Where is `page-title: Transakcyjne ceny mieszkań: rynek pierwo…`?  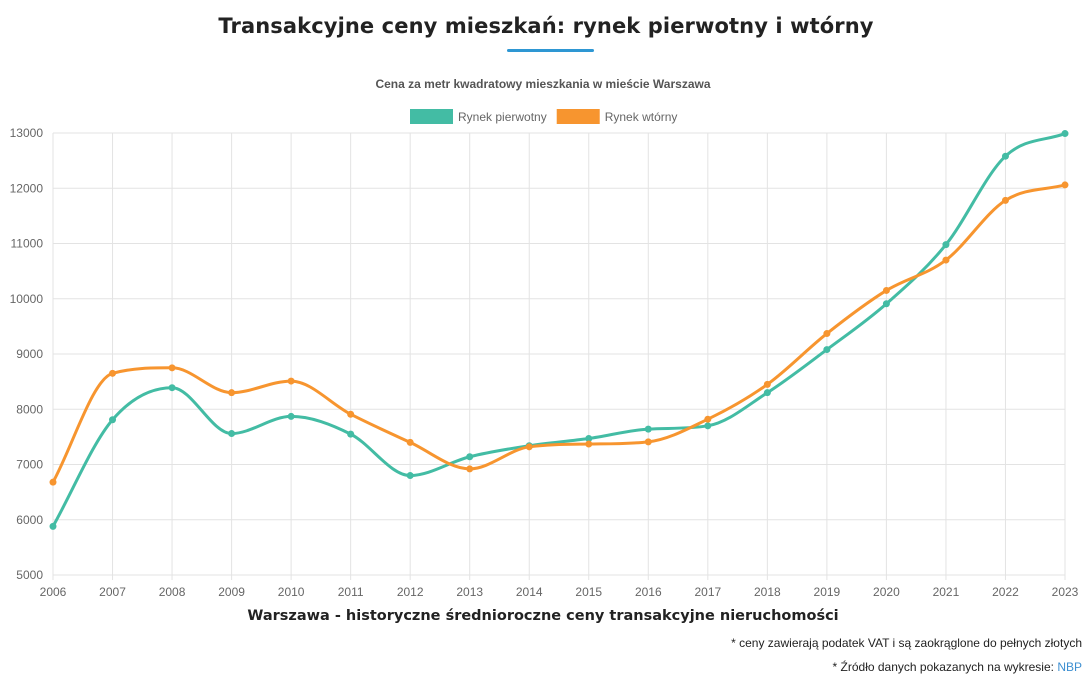 page-title: Transakcyjne ceny mieszkań: rynek pierwo… is located at coordinates (546, 26).